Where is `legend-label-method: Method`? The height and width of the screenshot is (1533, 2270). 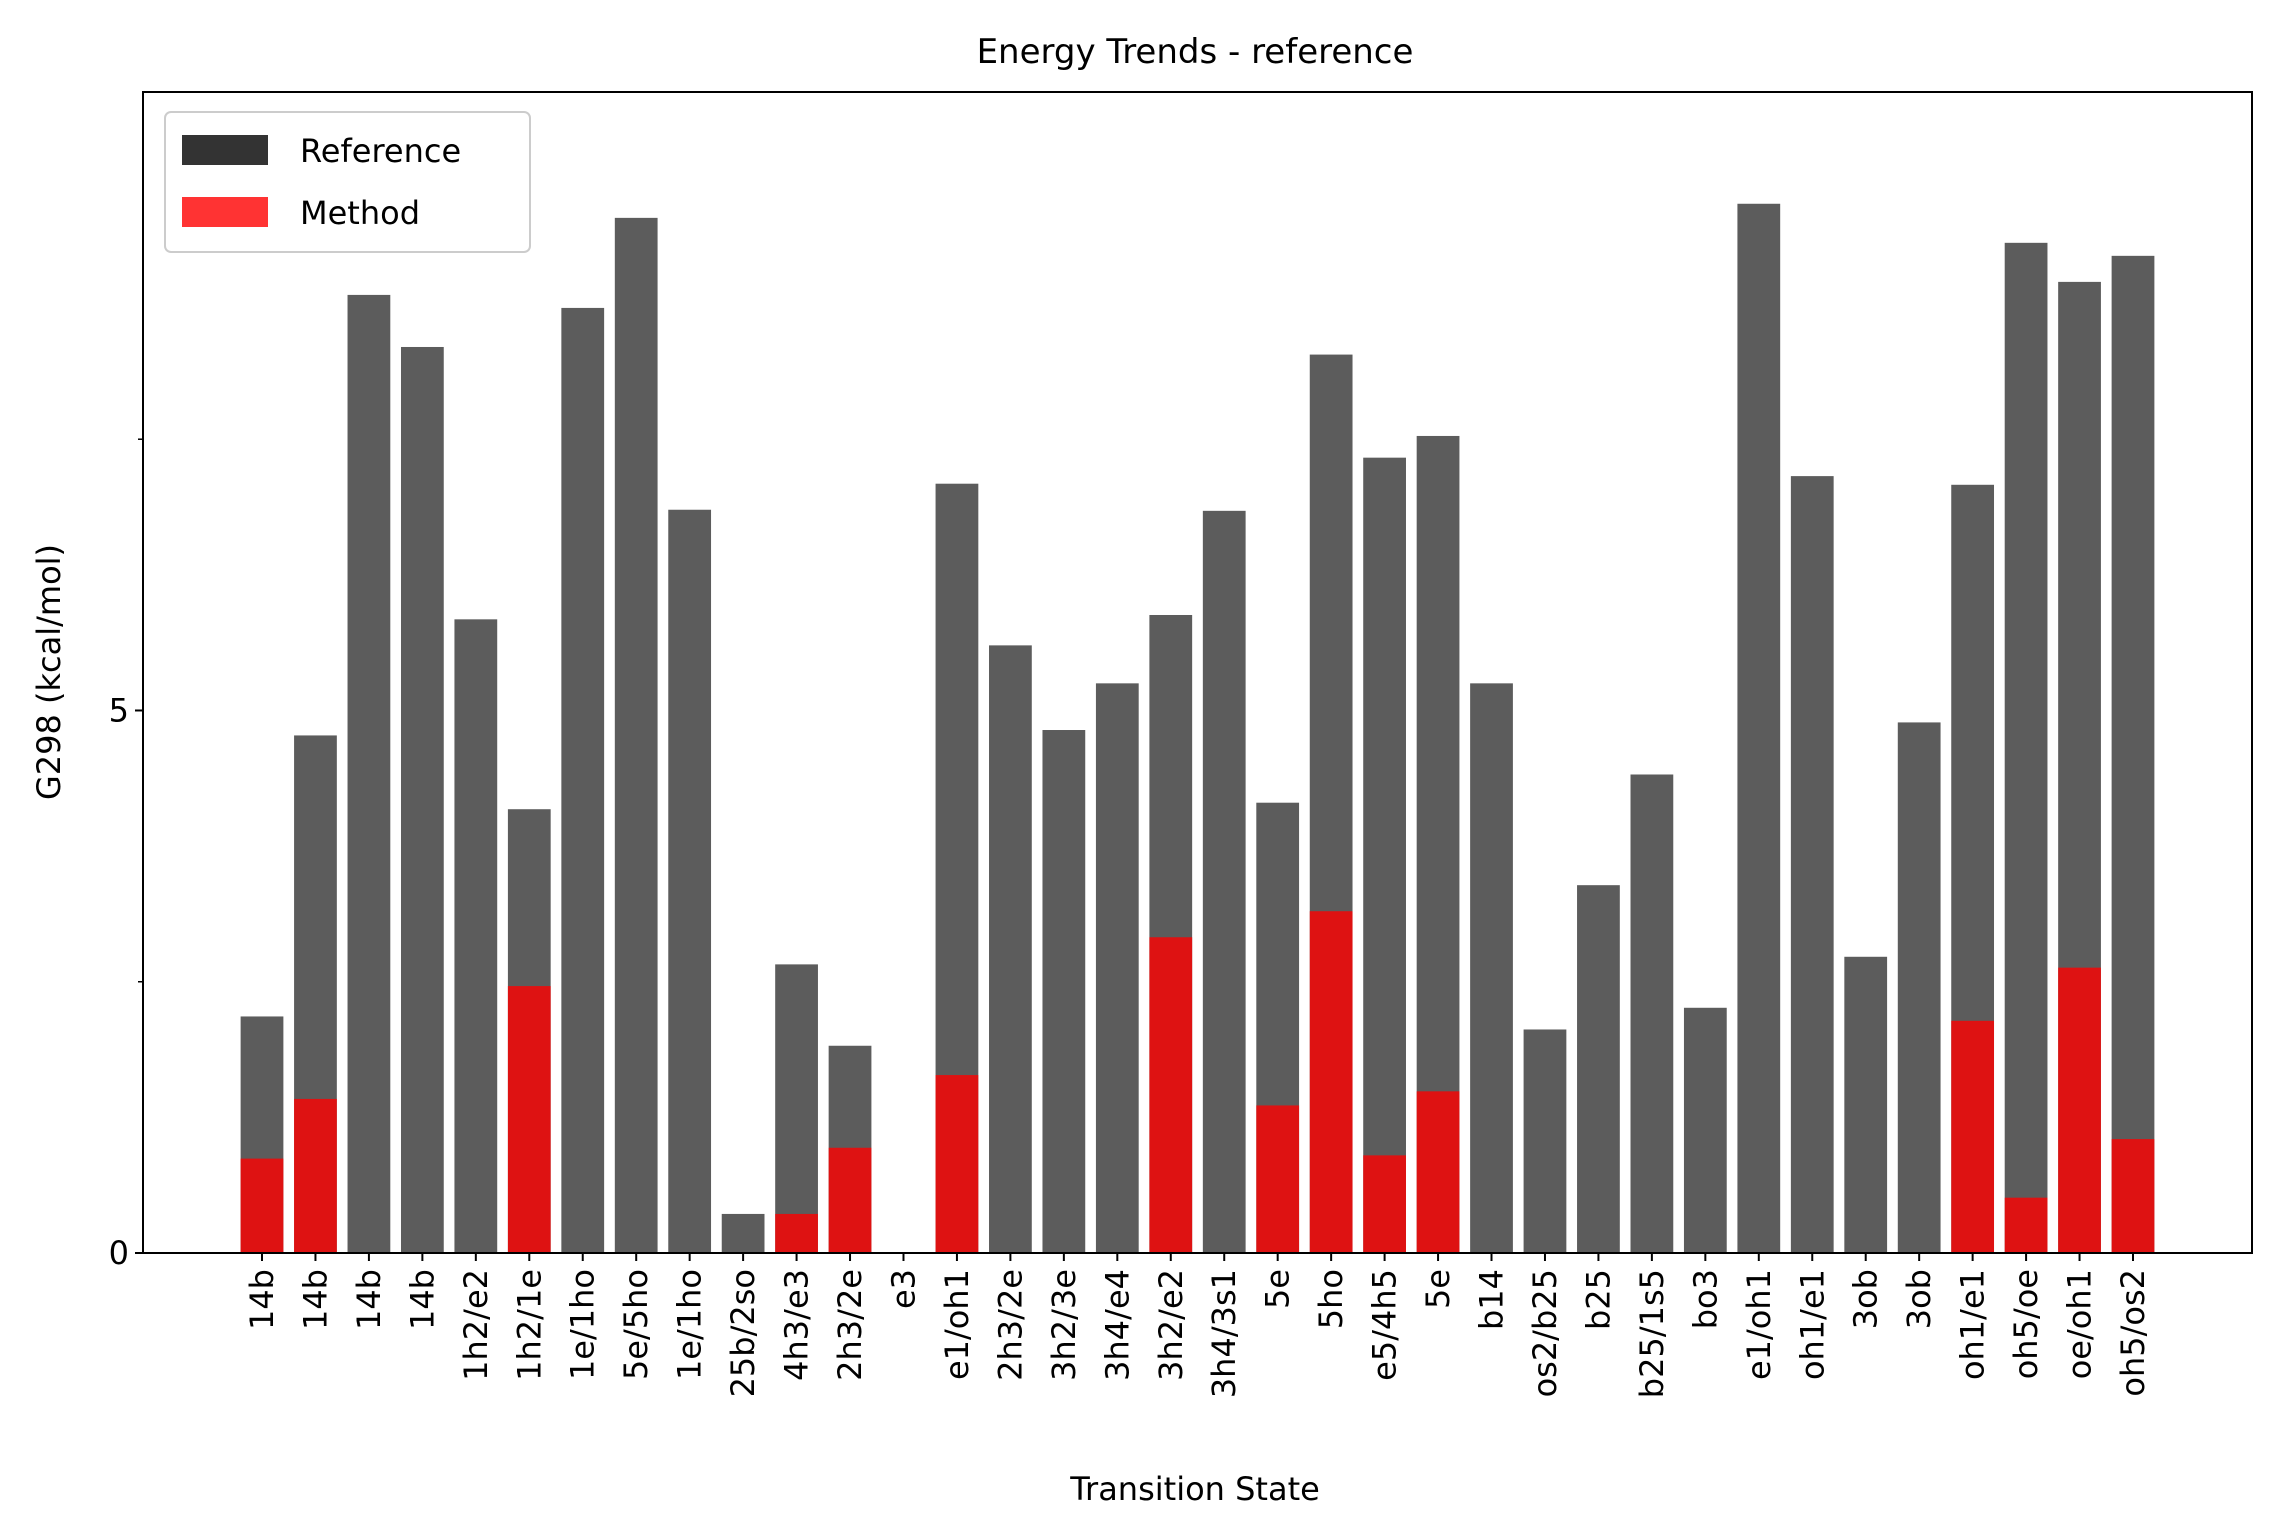 legend-label-method: Method is located at coordinates (360, 213).